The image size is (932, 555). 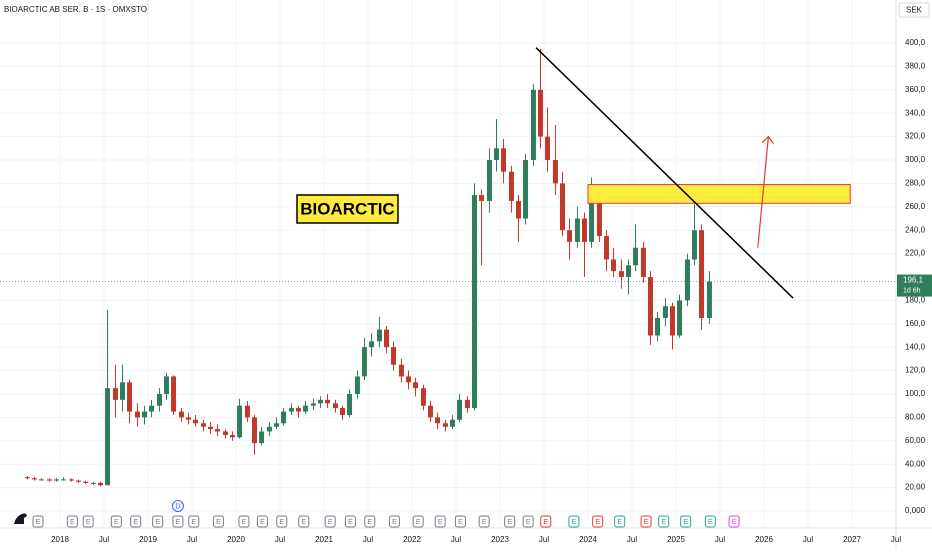 I want to click on y-tick-label: 240,0, so click(x=915, y=229).